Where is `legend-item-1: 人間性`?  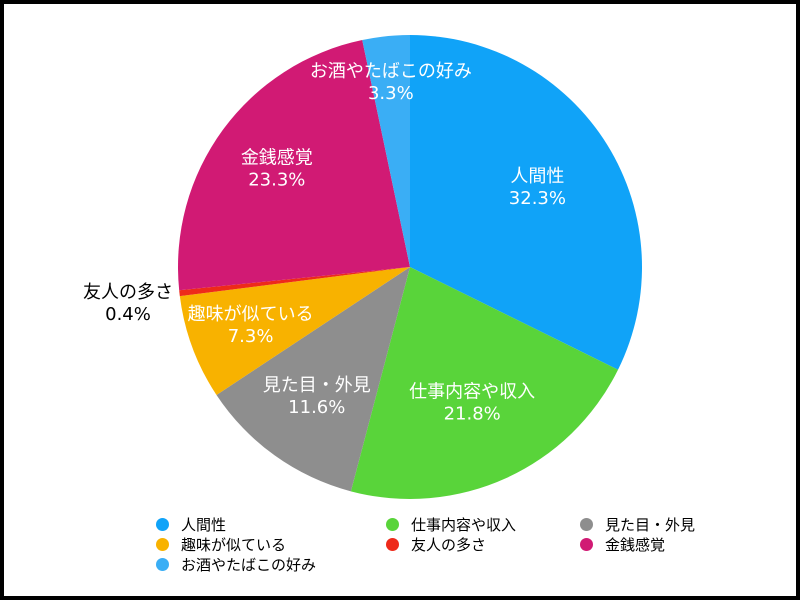 legend-item-1: 人間性 is located at coordinates (191, 524).